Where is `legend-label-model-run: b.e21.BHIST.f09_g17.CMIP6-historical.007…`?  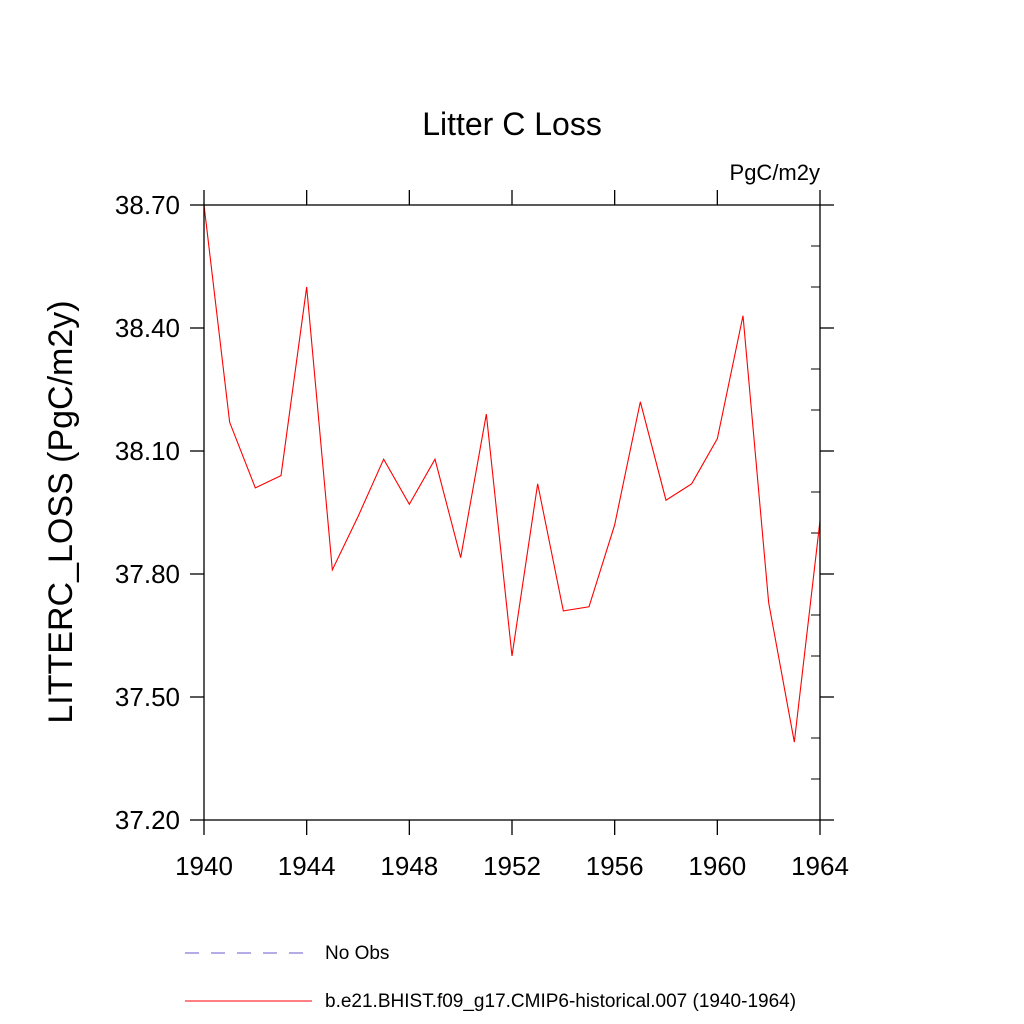
legend-label-model-run: b.e21.BHIST.f09_g17.CMIP6-historical.007… is located at coordinates (560, 1001).